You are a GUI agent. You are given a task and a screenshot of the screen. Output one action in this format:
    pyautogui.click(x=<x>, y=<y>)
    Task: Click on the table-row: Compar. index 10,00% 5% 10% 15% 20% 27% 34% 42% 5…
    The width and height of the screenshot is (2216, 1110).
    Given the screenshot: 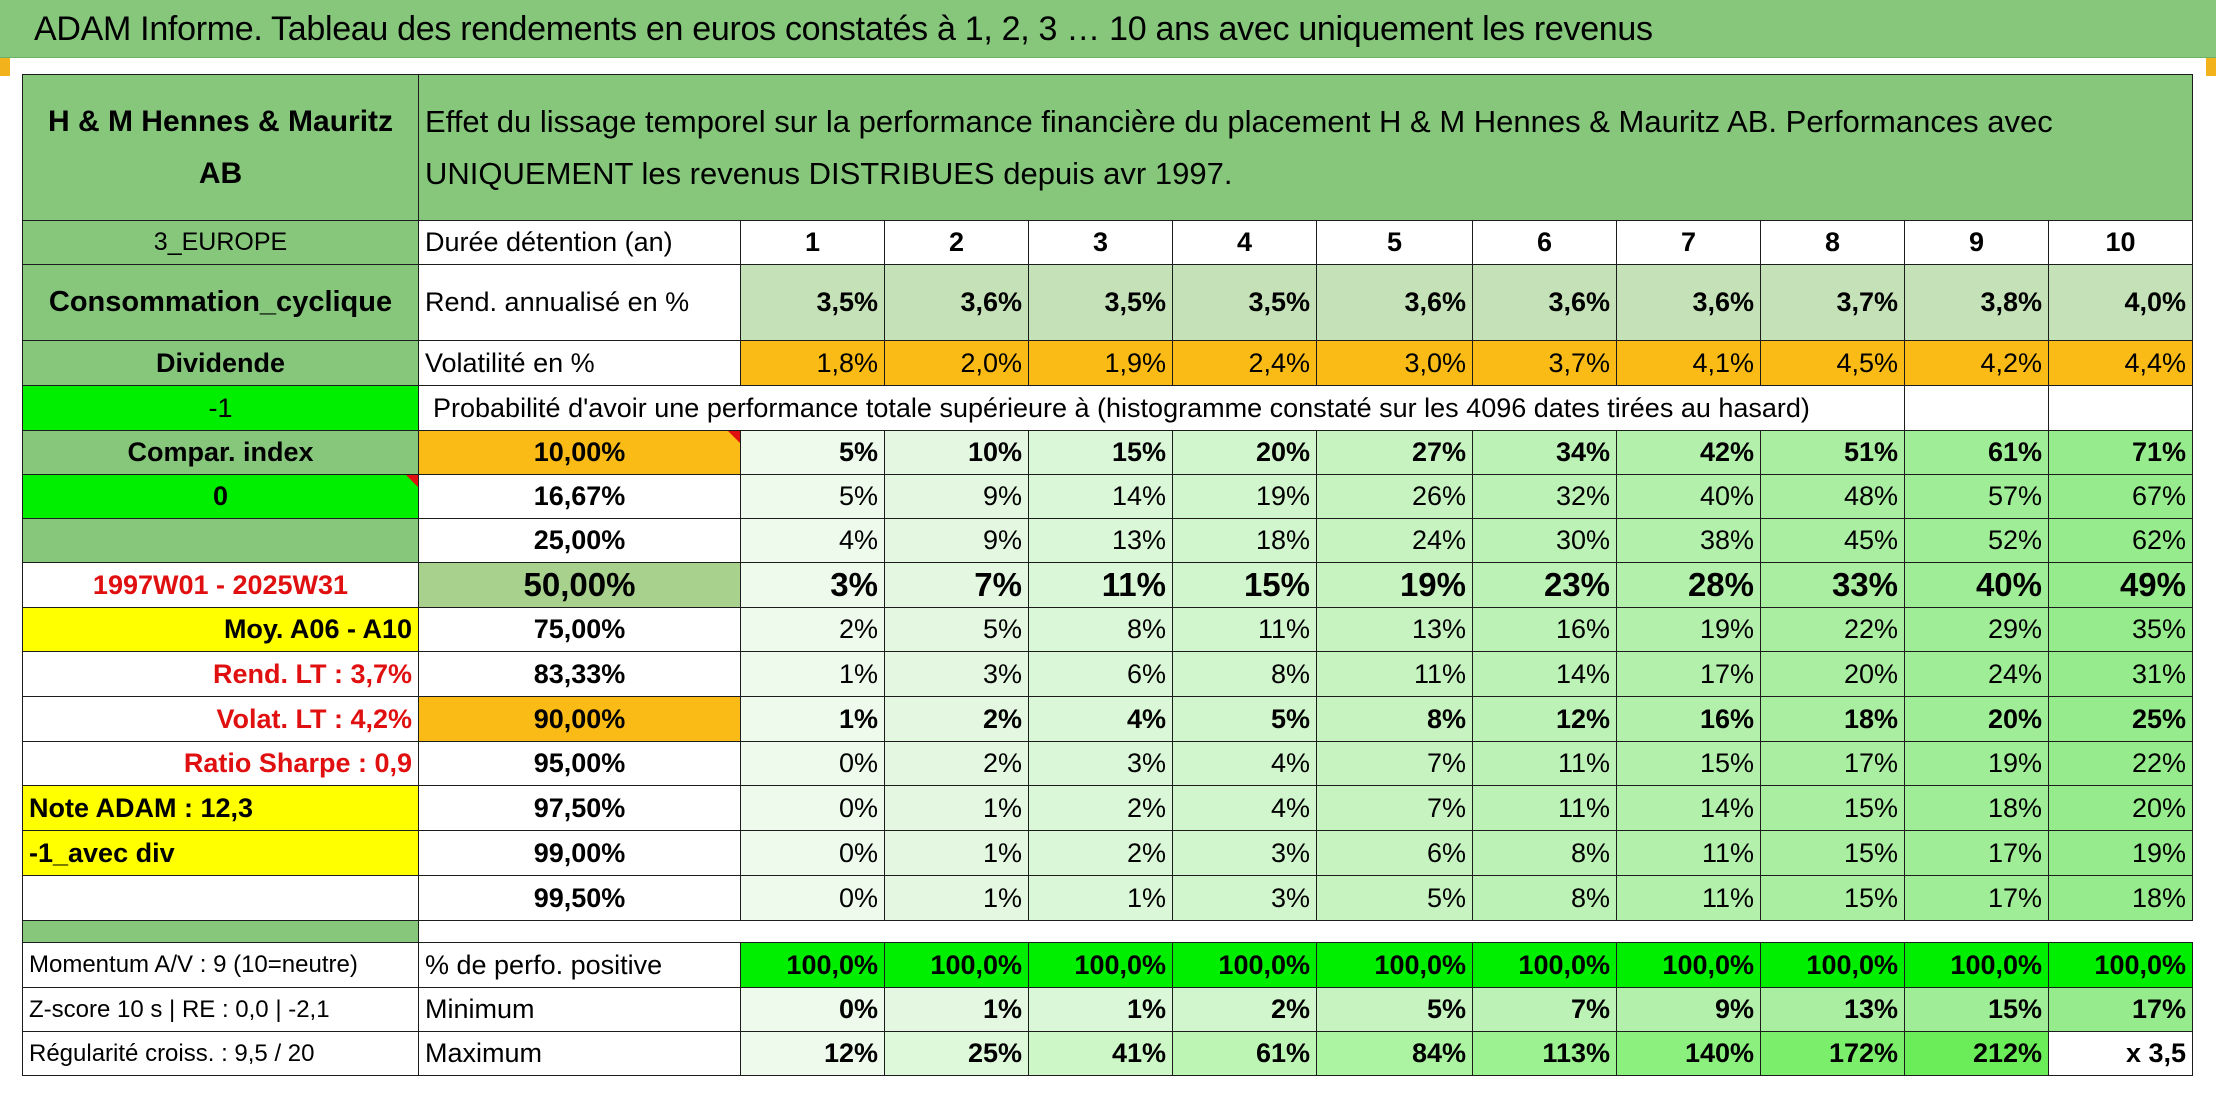 What is the action you would take?
    pyautogui.click(x=1107, y=452)
    